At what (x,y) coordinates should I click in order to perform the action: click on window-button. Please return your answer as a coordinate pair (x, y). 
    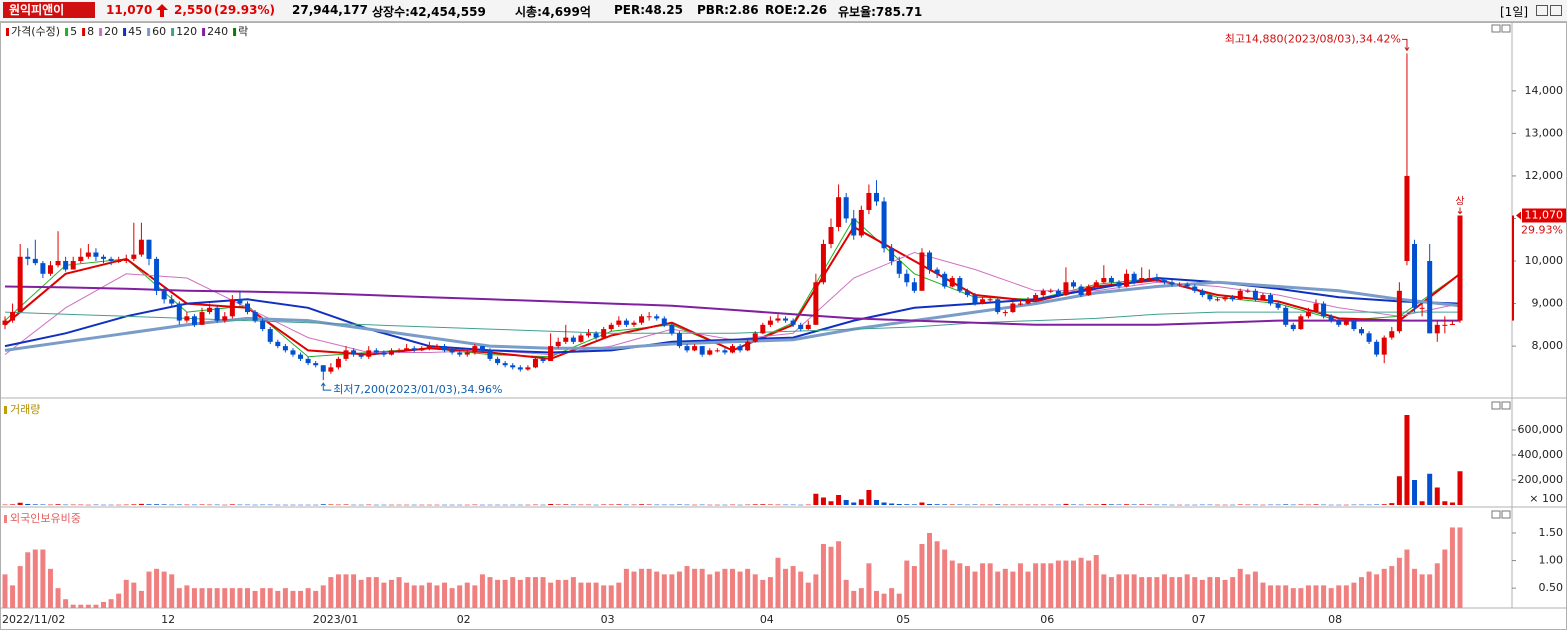
    Looking at the image, I should click on (1542, 10).